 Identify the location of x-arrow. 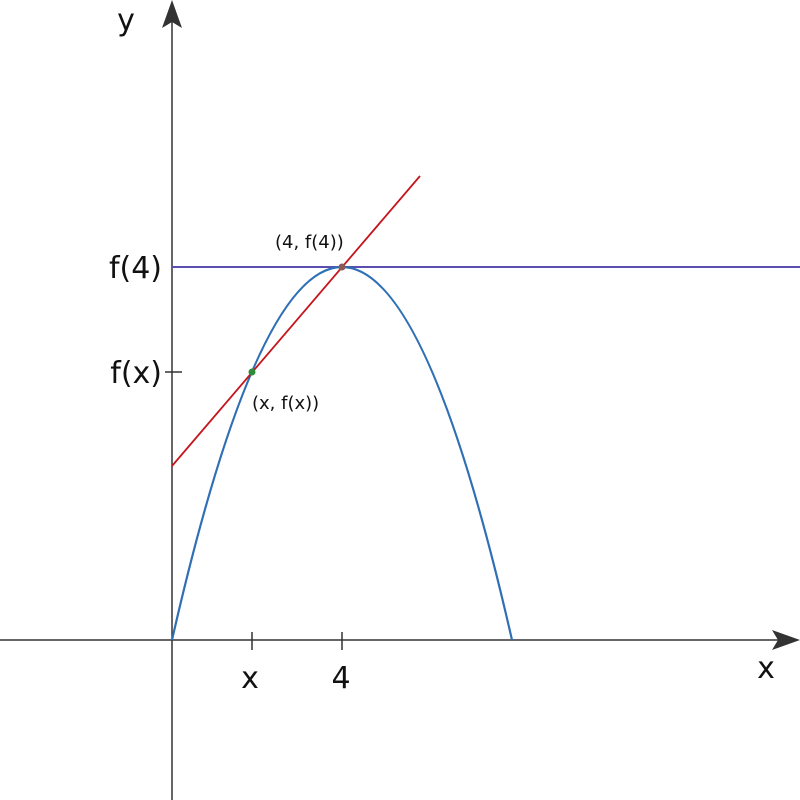
(786, 640).